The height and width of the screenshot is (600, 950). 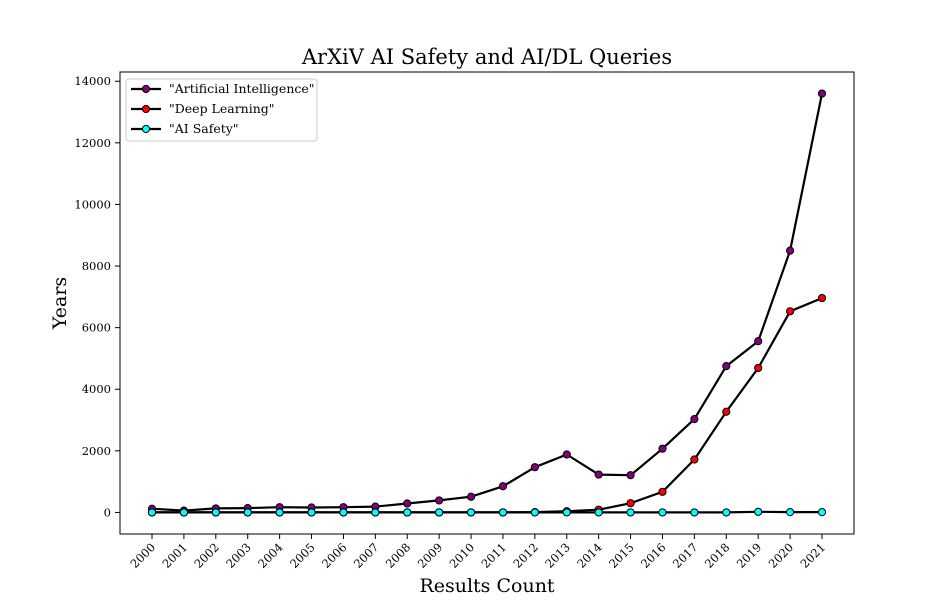 What do you see at coordinates (96, 389) in the screenshot?
I see `y-tick-label: 4000` at bounding box center [96, 389].